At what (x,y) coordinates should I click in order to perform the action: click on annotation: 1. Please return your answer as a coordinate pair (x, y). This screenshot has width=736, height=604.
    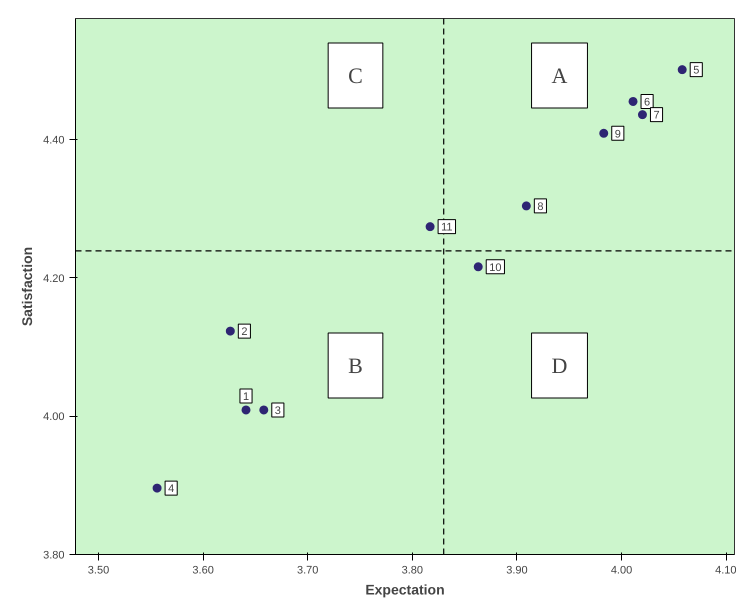
    Looking at the image, I should click on (246, 396).